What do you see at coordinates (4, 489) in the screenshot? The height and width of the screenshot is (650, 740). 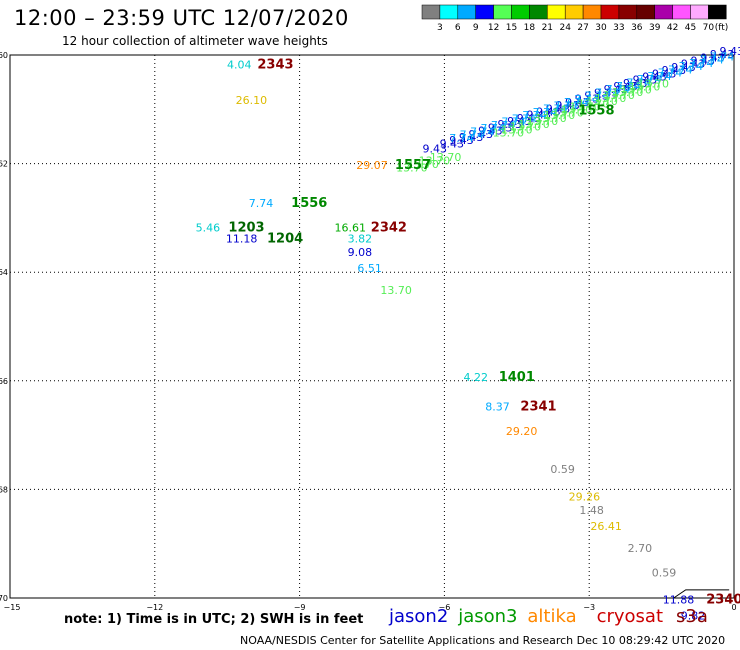 I see `y-tick-label: −68` at bounding box center [4, 489].